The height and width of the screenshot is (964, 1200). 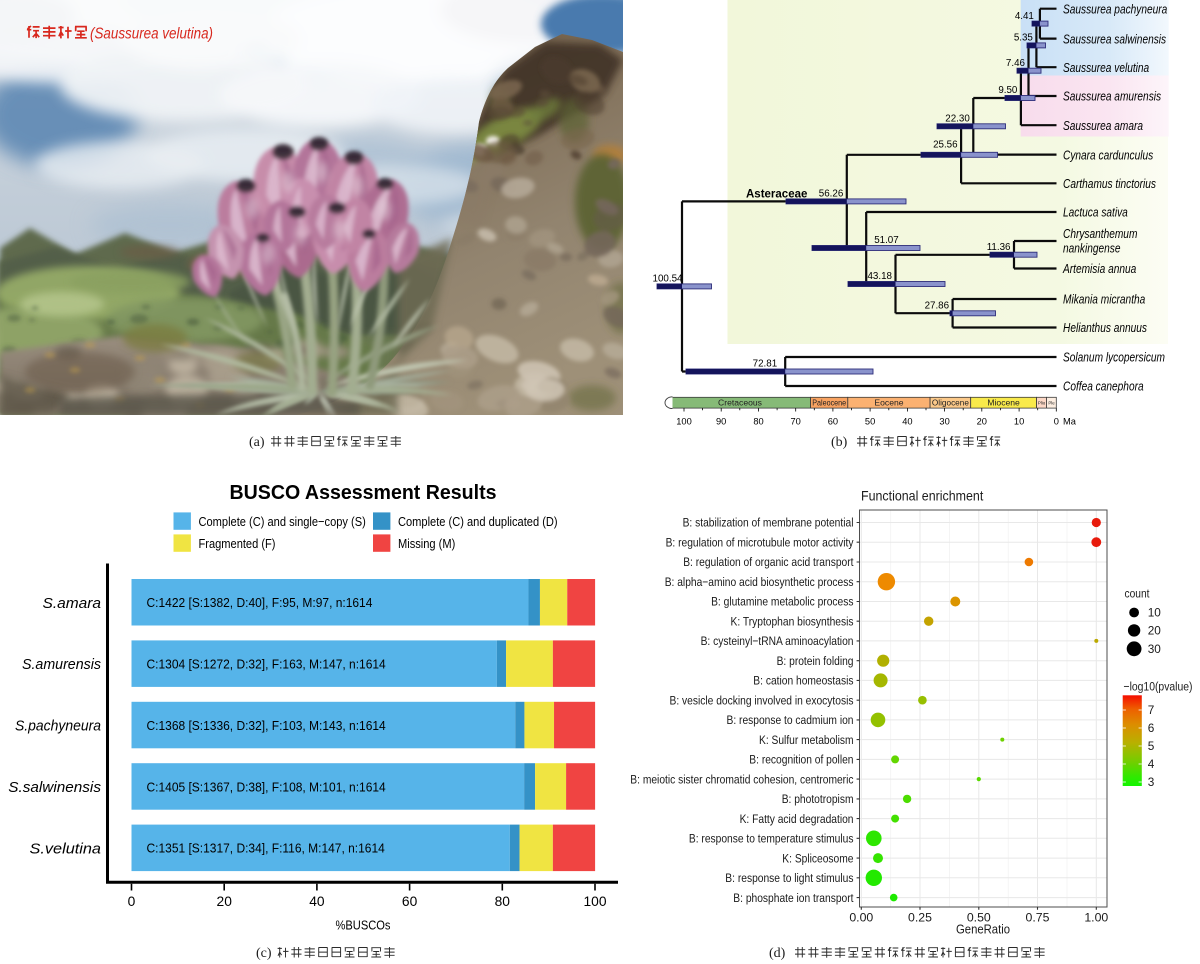 What do you see at coordinates (1108, 154) in the screenshot?
I see `svg-text: Cynara cardunculus` at bounding box center [1108, 154].